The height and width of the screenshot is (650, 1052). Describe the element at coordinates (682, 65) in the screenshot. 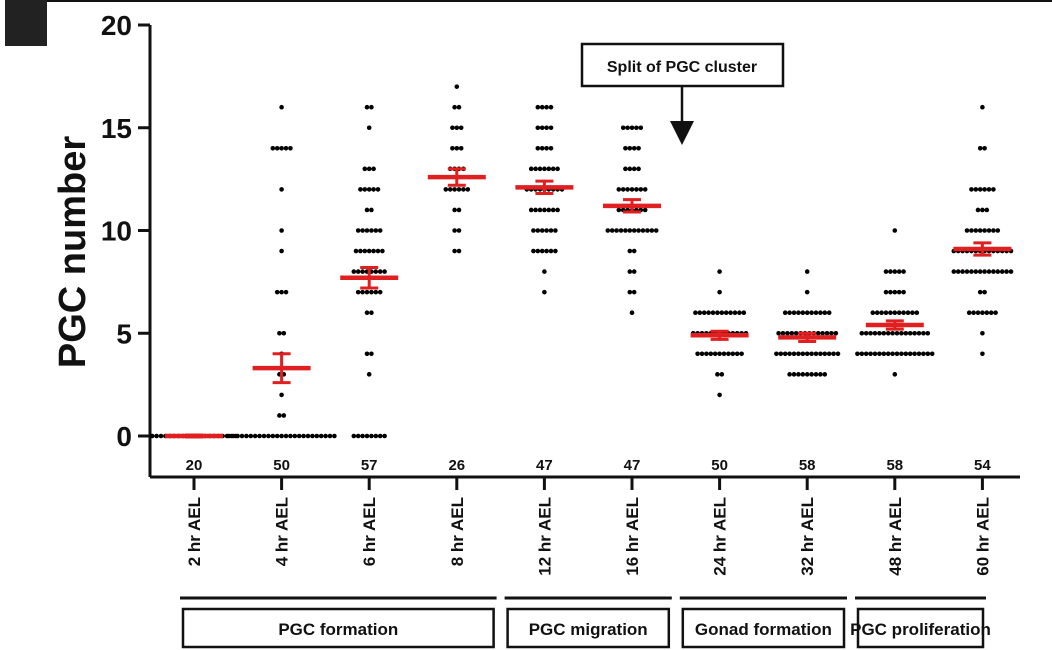

I see `annotation-box` at that location.